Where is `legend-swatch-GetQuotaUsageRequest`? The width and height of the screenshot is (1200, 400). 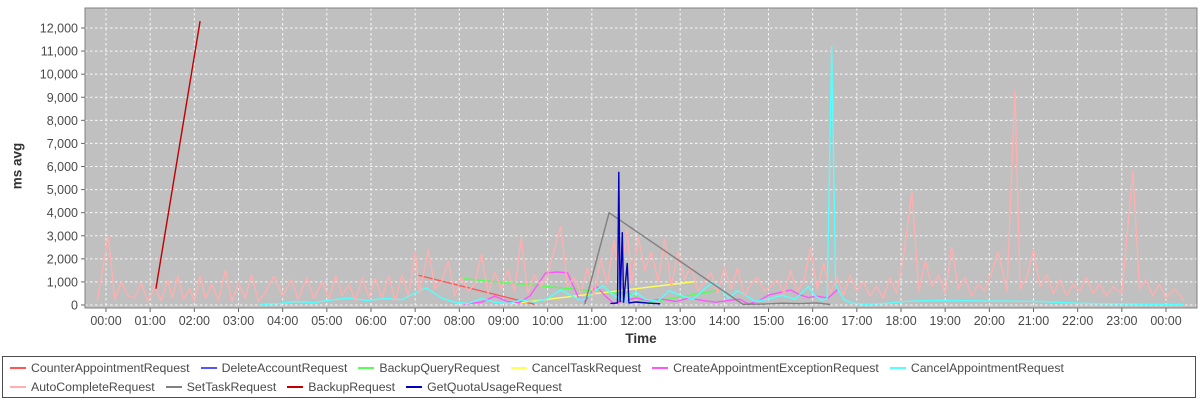
legend-swatch-GetQuotaUsageRequest is located at coordinates (414, 386).